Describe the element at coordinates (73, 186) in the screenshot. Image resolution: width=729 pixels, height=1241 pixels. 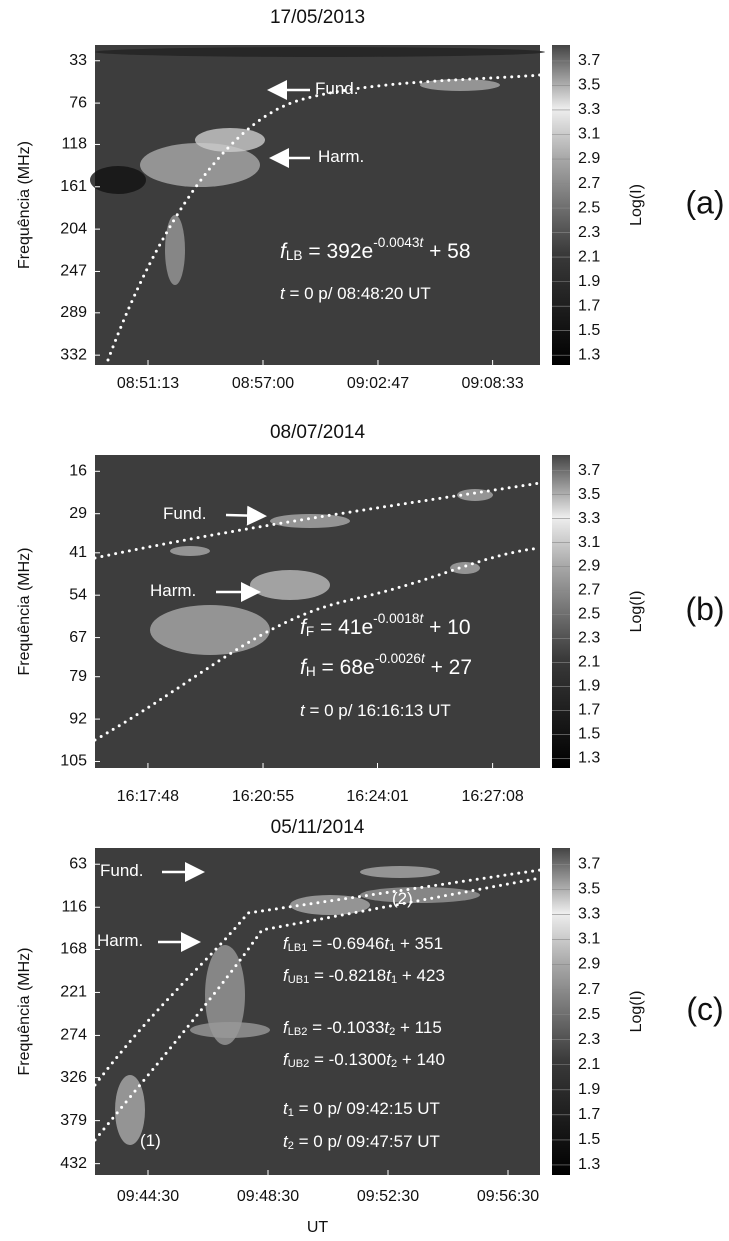
I see `y-tick-label: 161` at that location.